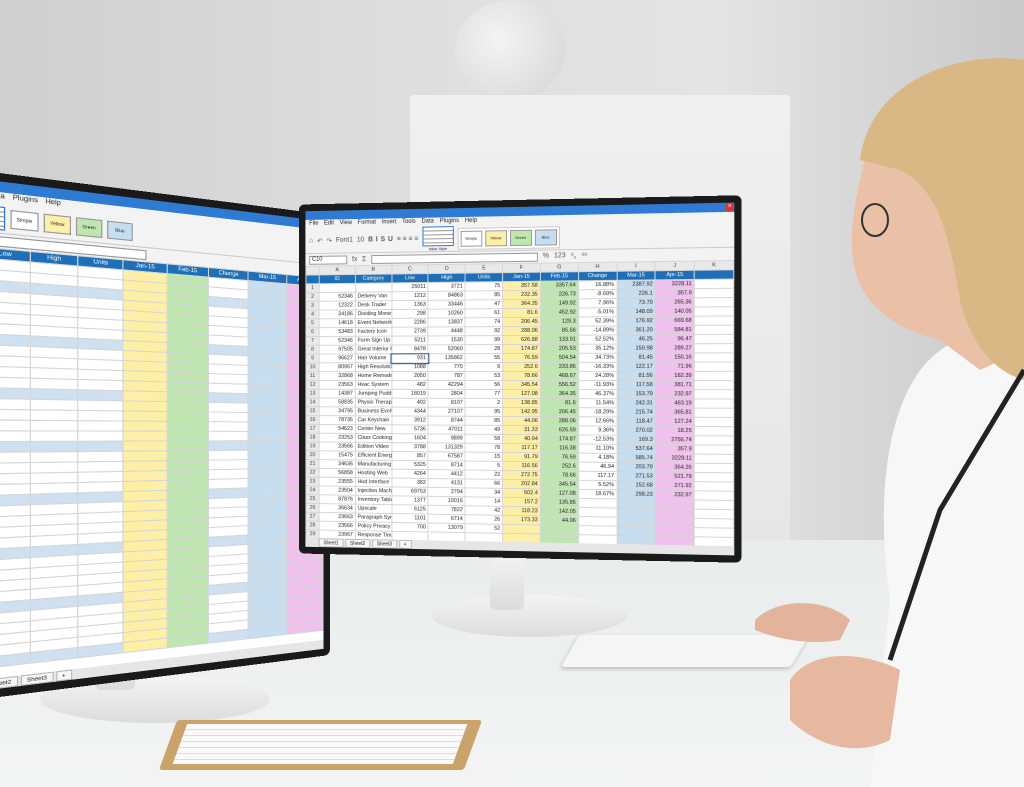 The image size is (1024, 787). I want to click on cell: 2, so click(483, 402).